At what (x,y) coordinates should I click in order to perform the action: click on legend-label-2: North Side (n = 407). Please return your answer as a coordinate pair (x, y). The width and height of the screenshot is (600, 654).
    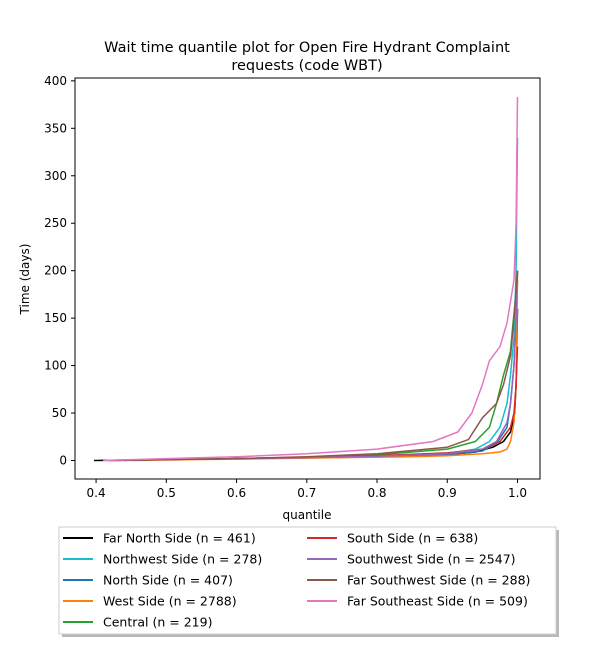
    Looking at the image, I should click on (168, 580).